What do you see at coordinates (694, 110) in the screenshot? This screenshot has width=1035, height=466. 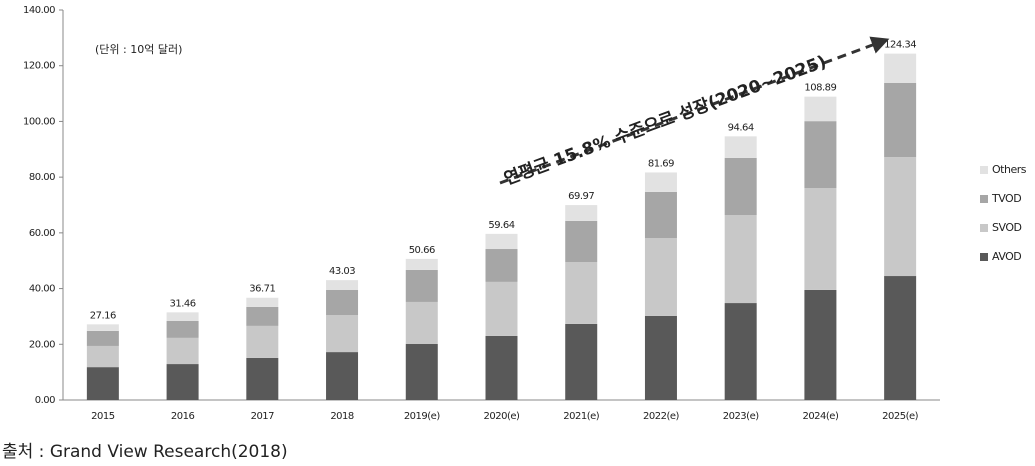 I see `growth-arrow` at bounding box center [694, 110].